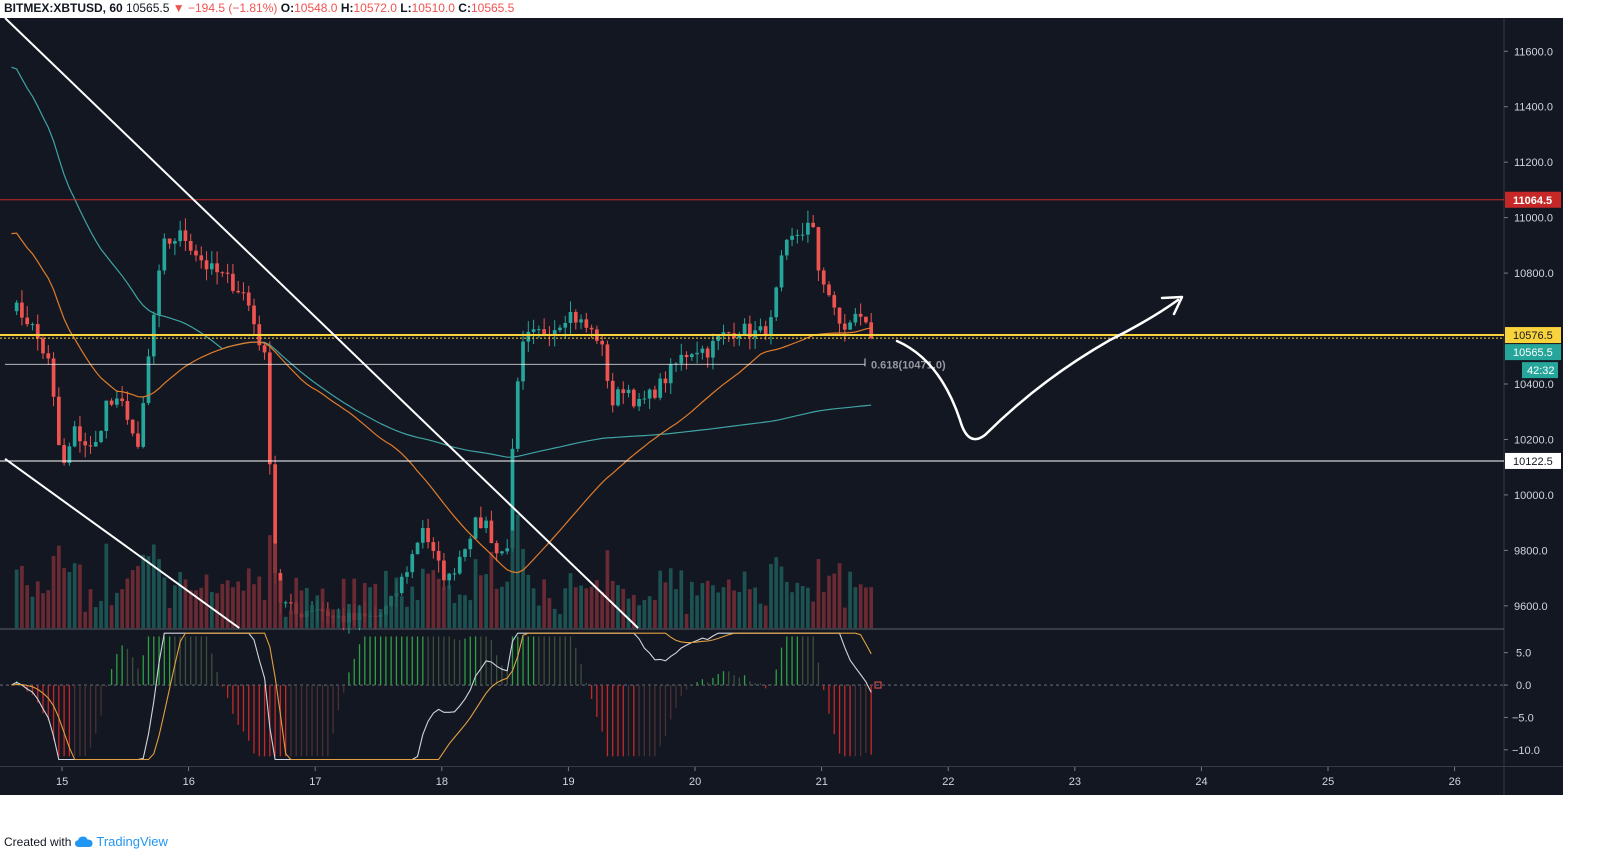 Image resolution: width=1624 pixels, height=855 pixels. What do you see at coordinates (316, 8) in the screenshot?
I see `open-value: 10548.0` at bounding box center [316, 8].